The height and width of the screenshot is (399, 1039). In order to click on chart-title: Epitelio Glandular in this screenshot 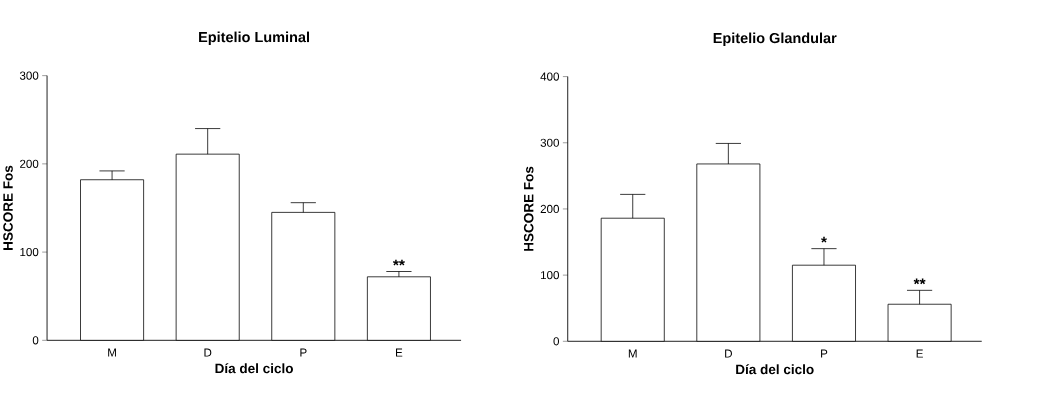, I will do `click(775, 39)`.